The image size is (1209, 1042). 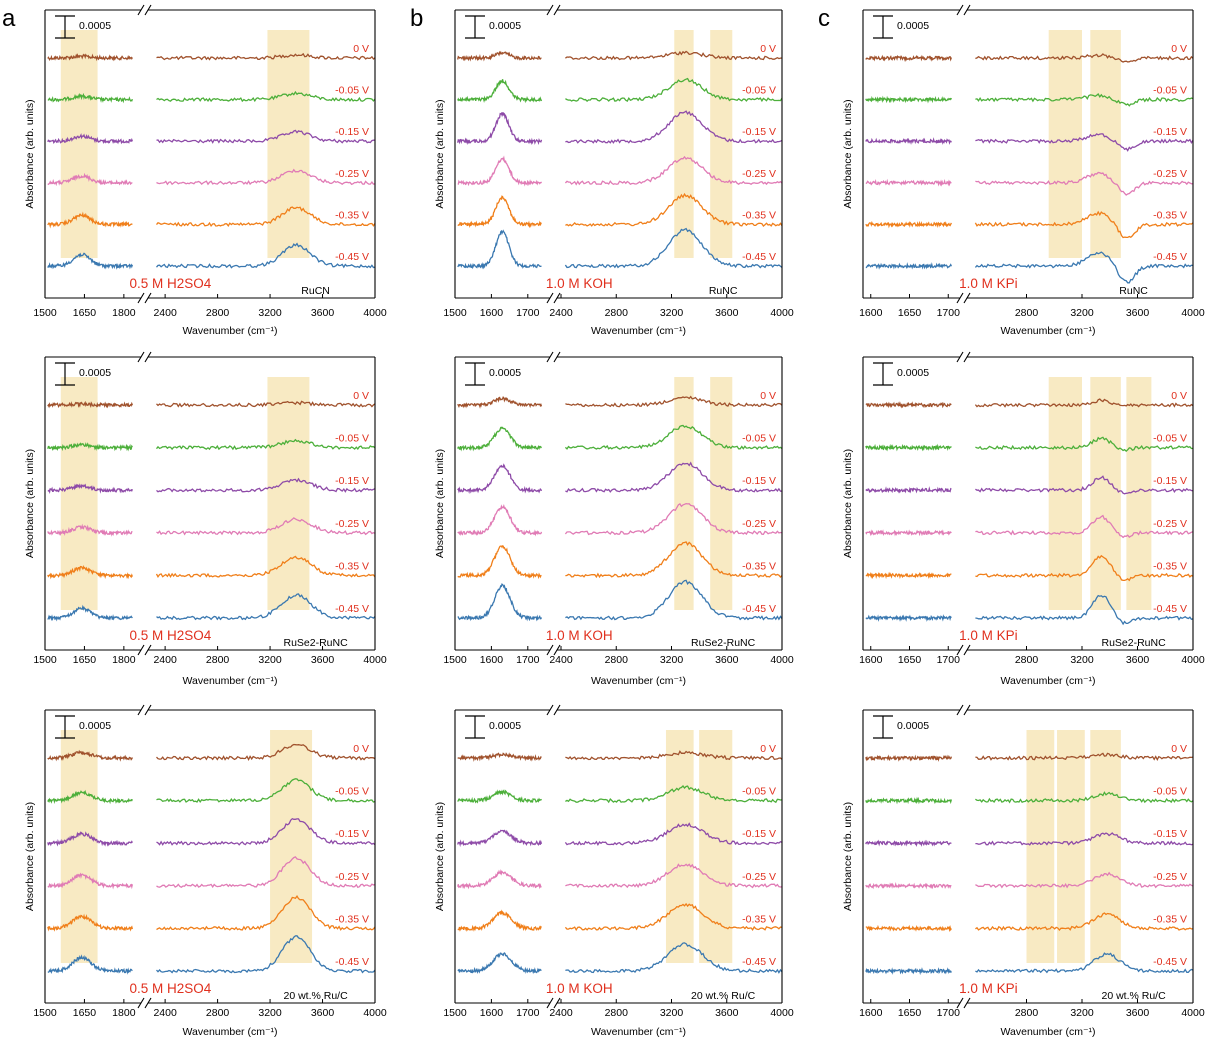 I want to click on x-tick-label: 1500, so click(x=45, y=313).